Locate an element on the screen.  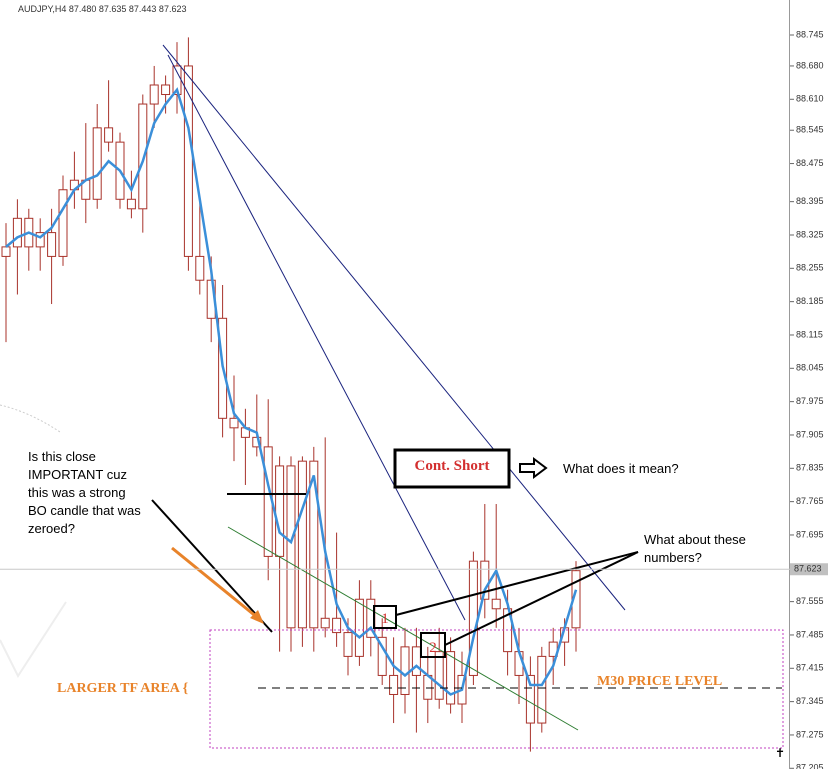
box-number: 1 is located at coordinates (385, 619).